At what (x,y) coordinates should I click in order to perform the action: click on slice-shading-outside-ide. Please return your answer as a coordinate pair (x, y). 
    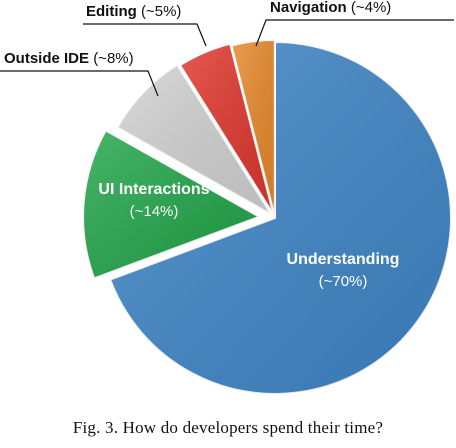
    Looking at the image, I should click on (194, 139).